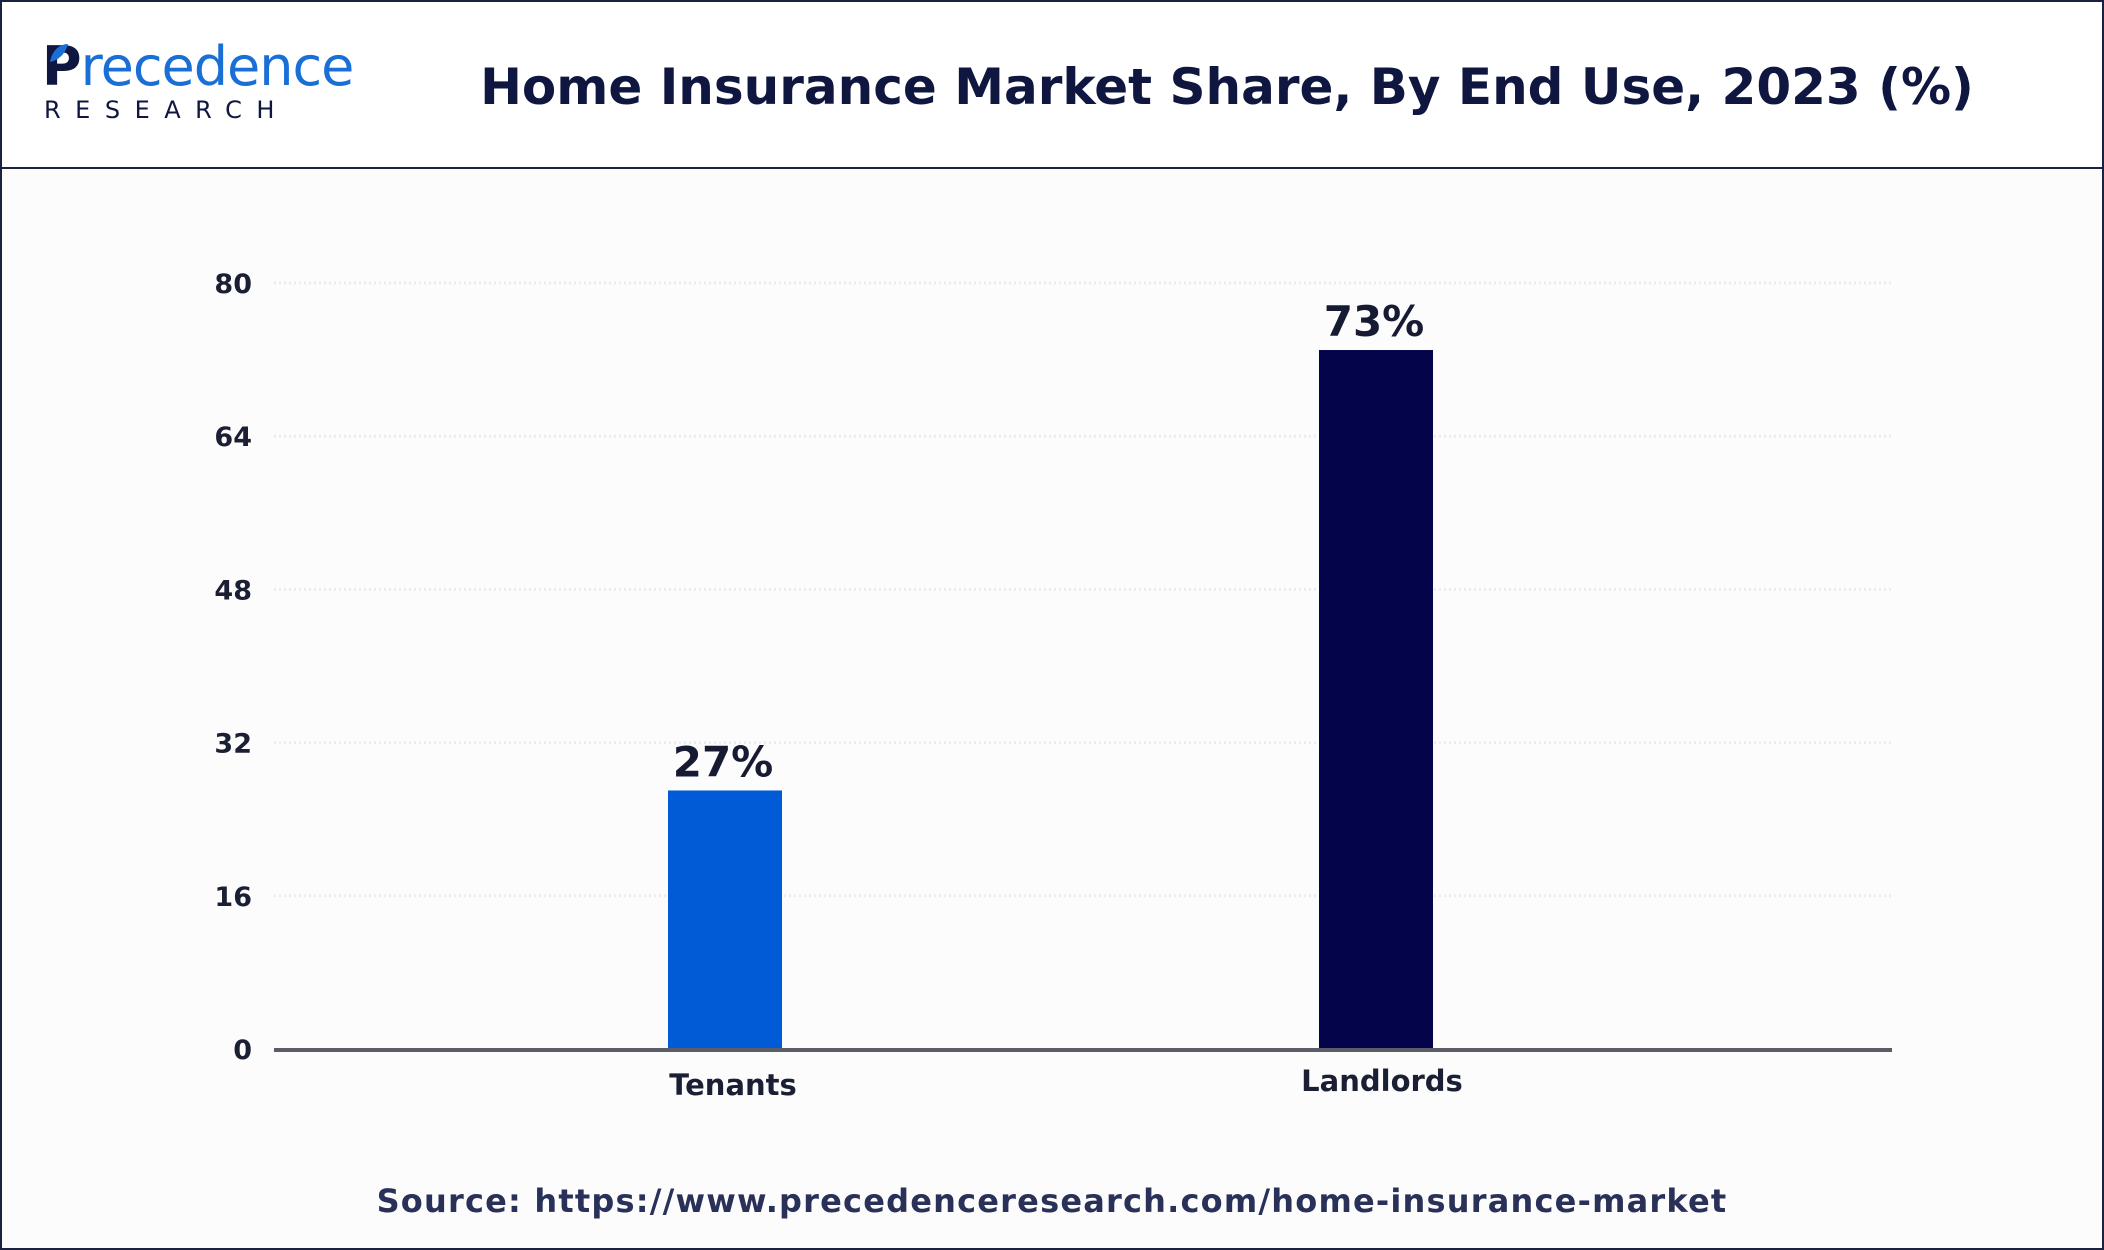  I want to click on y-tick-label: 32, so click(233, 744).